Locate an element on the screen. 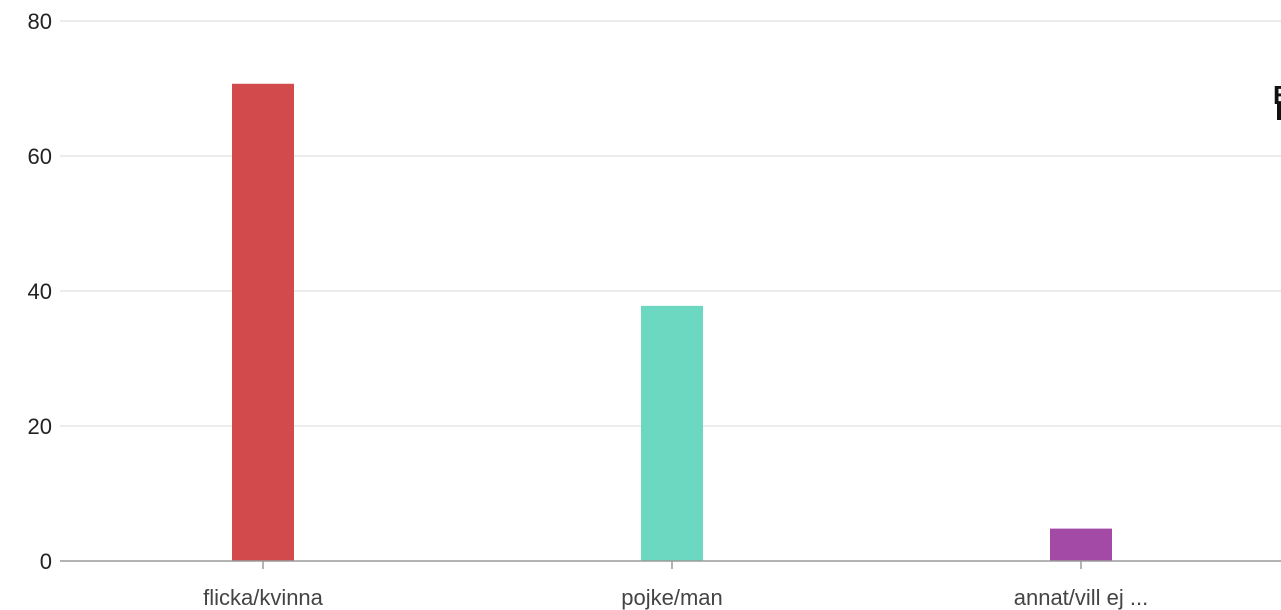 The image size is (1281, 610). y-tick-label-80: 80 is located at coordinates (40, 21).